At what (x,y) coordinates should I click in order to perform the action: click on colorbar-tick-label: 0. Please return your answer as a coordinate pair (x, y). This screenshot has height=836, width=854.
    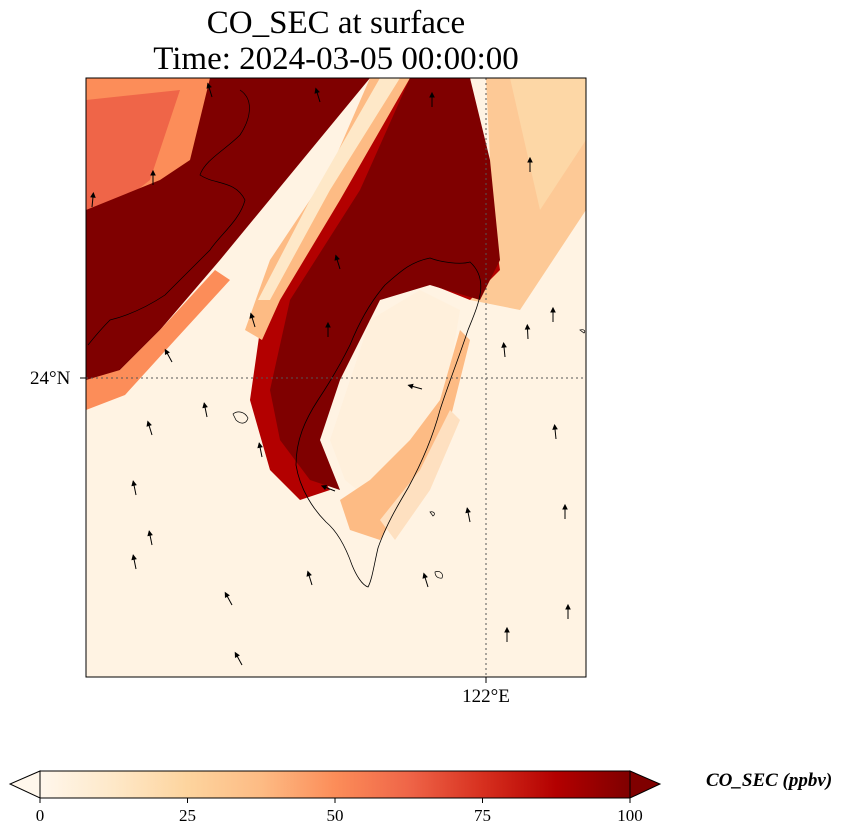
    Looking at the image, I should click on (40, 815).